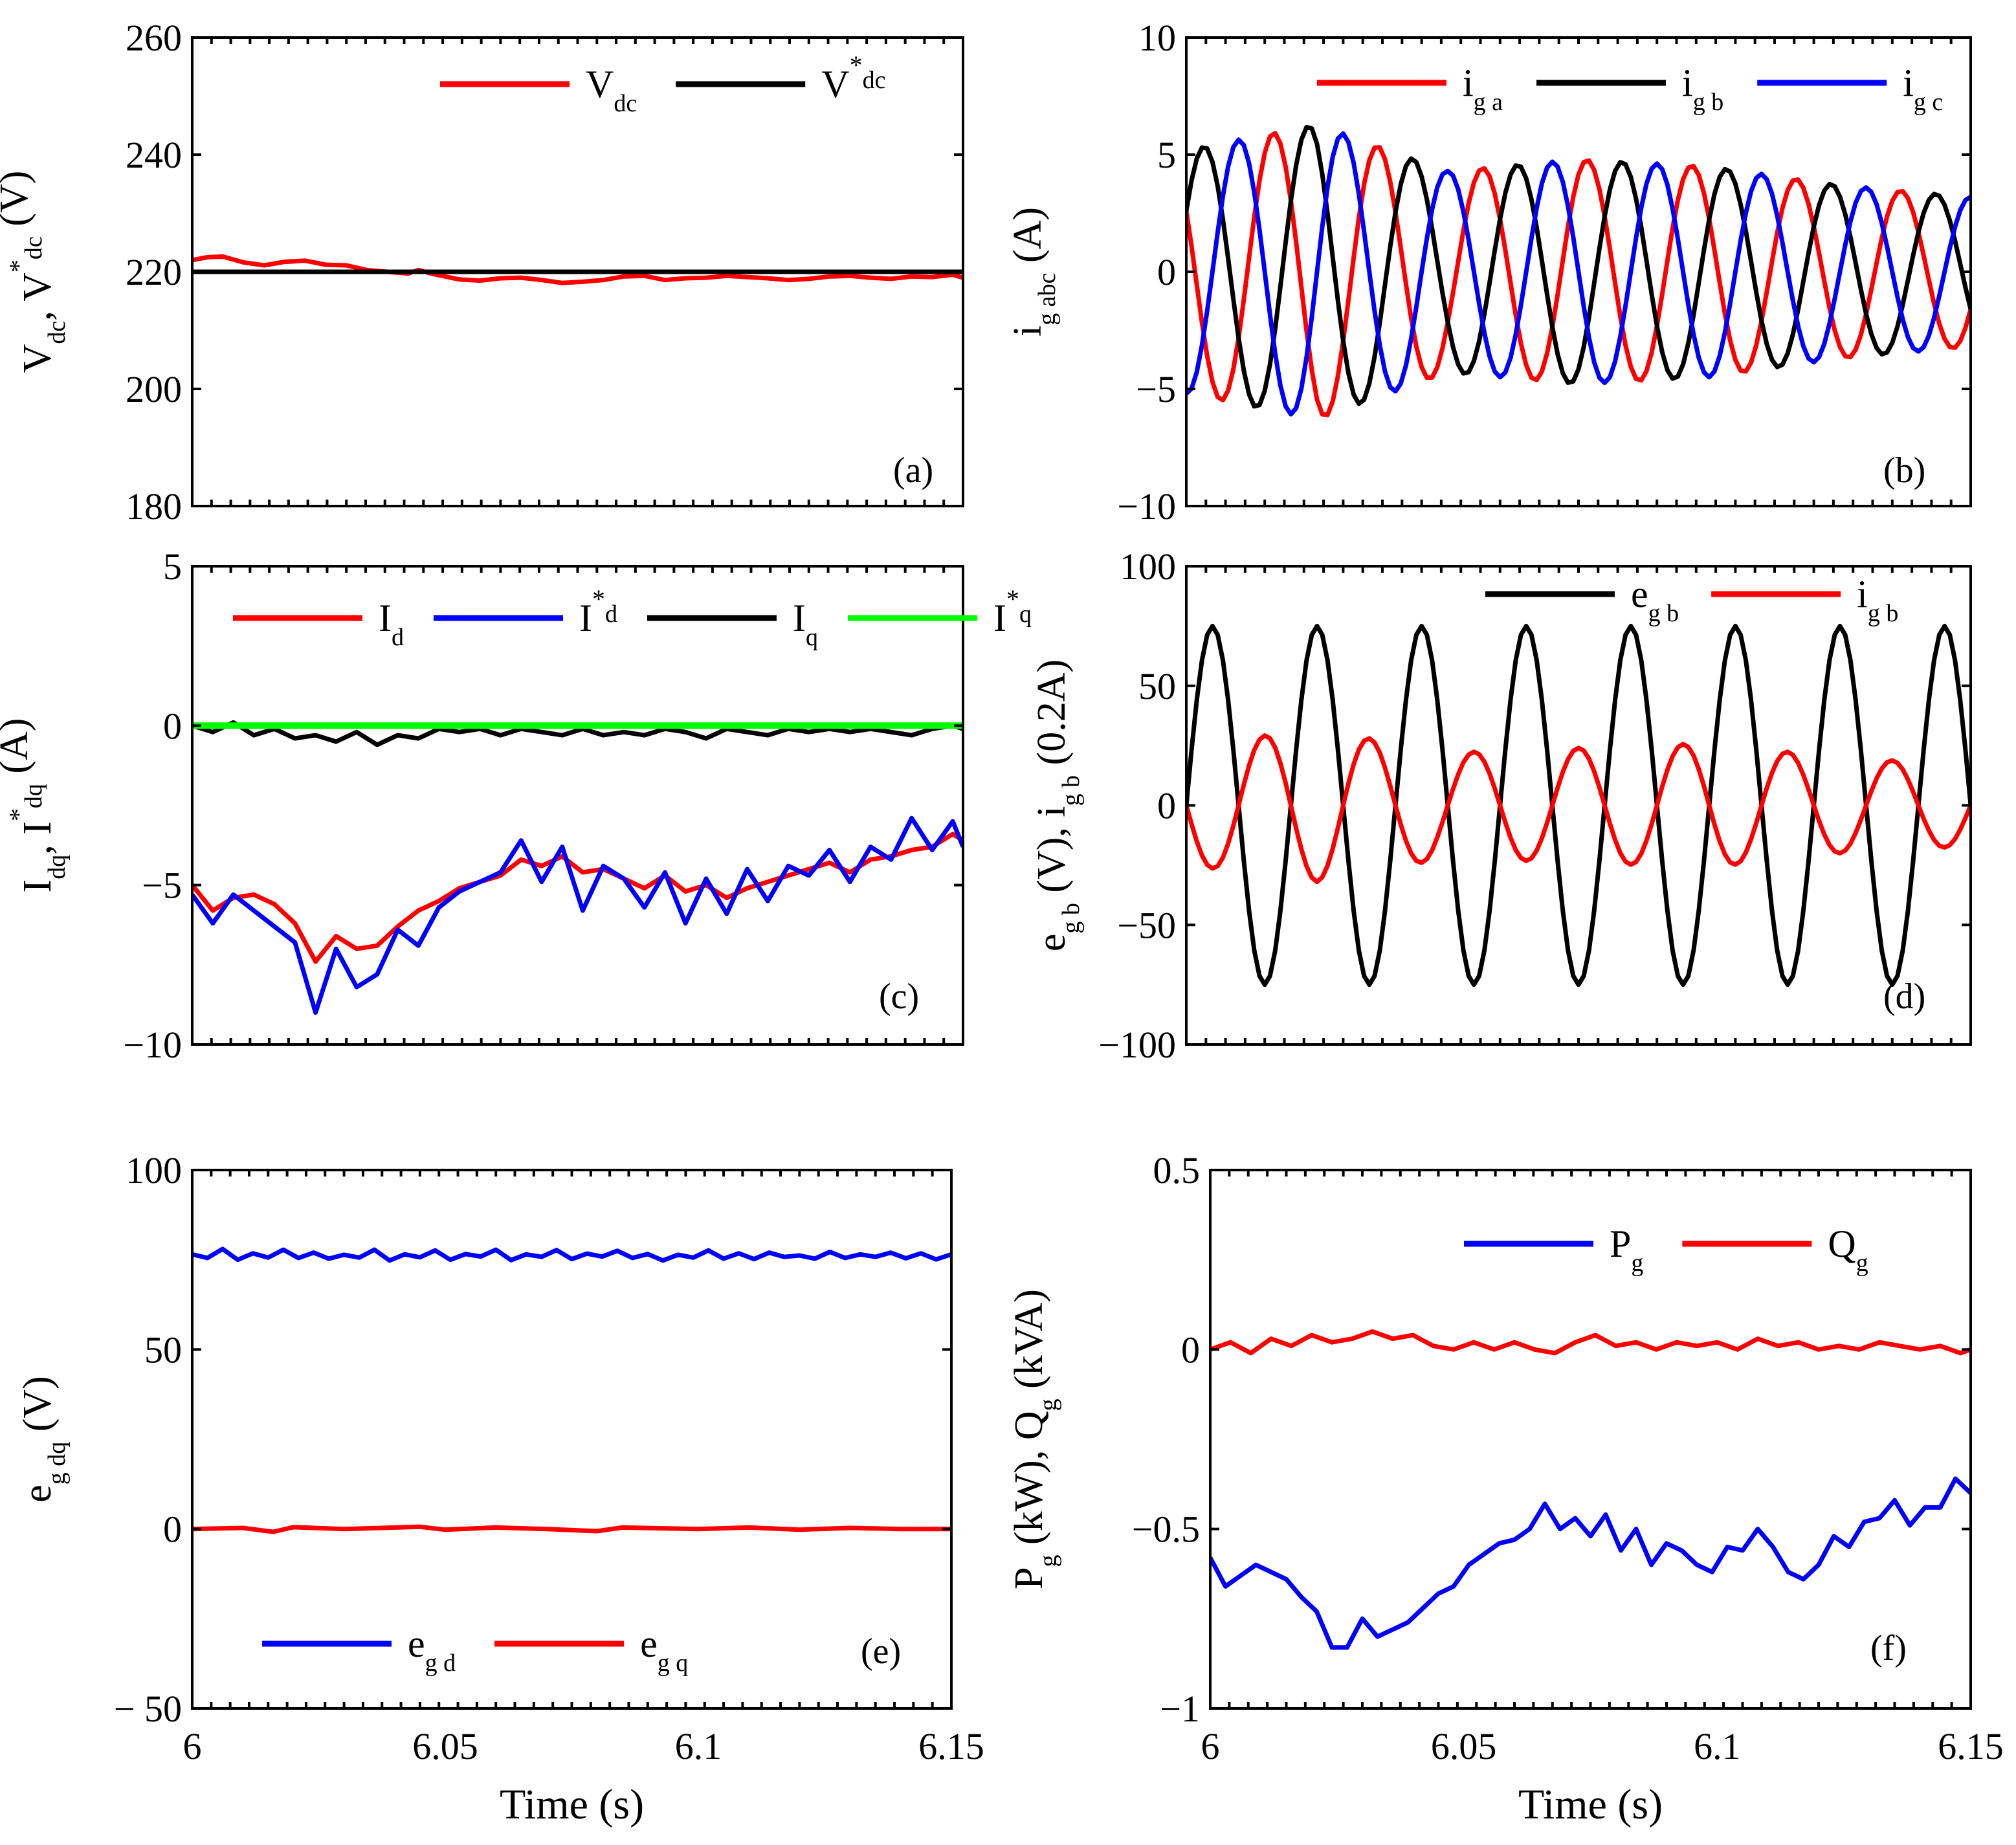  What do you see at coordinates (1166, 272) in the screenshot?
I see `ytick-label-b-2: 0` at bounding box center [1166, 272].